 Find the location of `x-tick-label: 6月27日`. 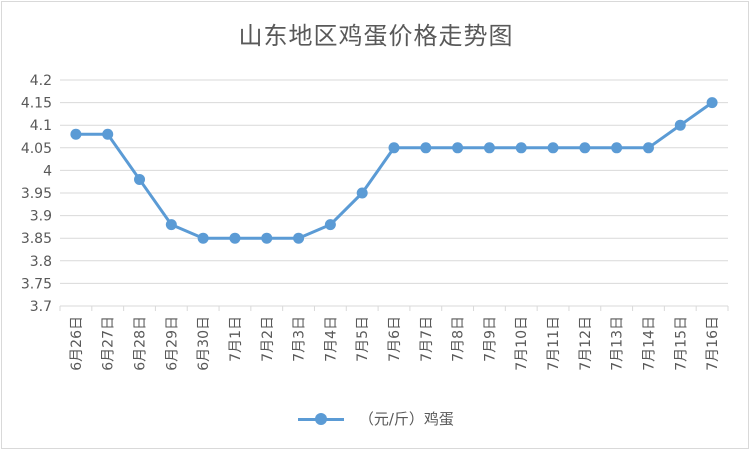

x-tick-label: 6月27日 is located at coordinates (109, 343).